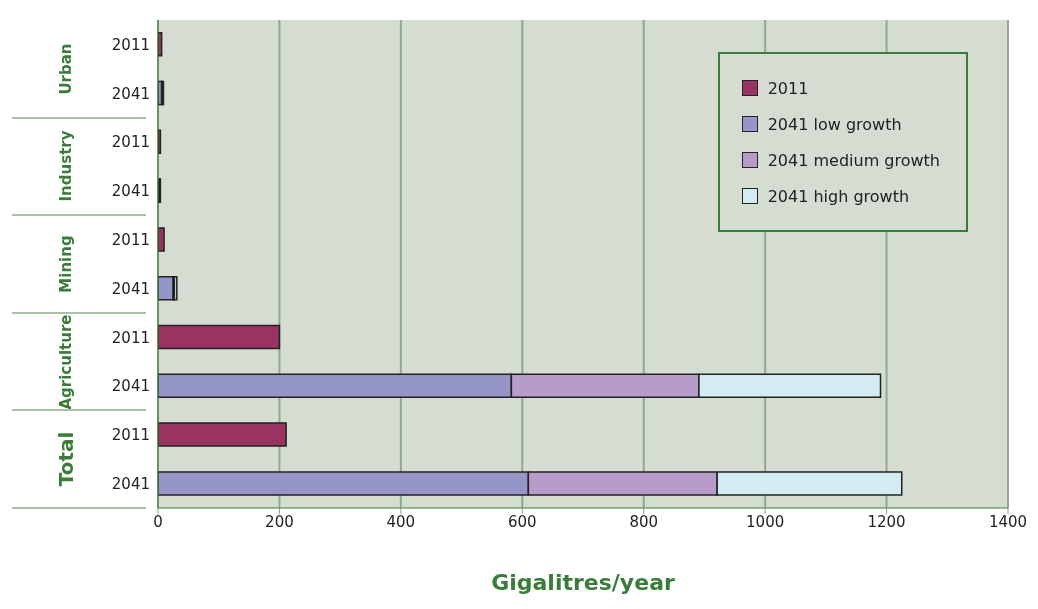 This screenshot has width=1038, height=609. I want to click on x-tick-label: 600, so click(522, 521).